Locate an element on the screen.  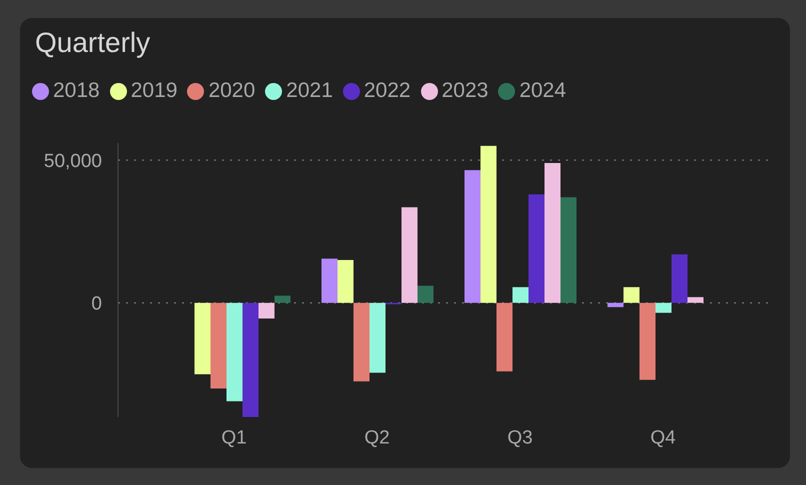
legend-label: 2022 is located at coordinates (387, 90).